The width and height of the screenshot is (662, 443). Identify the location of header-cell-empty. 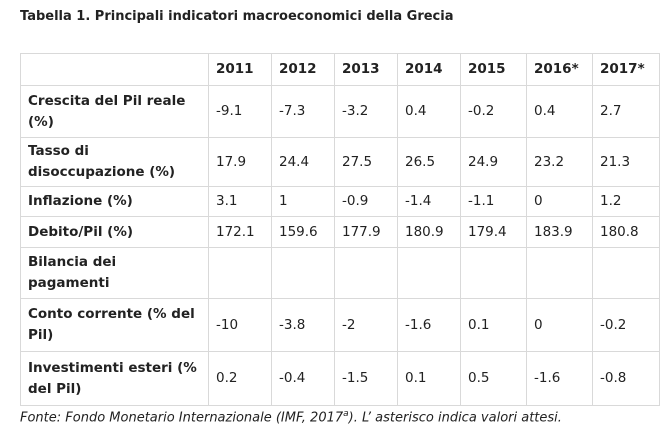
(114, 69).